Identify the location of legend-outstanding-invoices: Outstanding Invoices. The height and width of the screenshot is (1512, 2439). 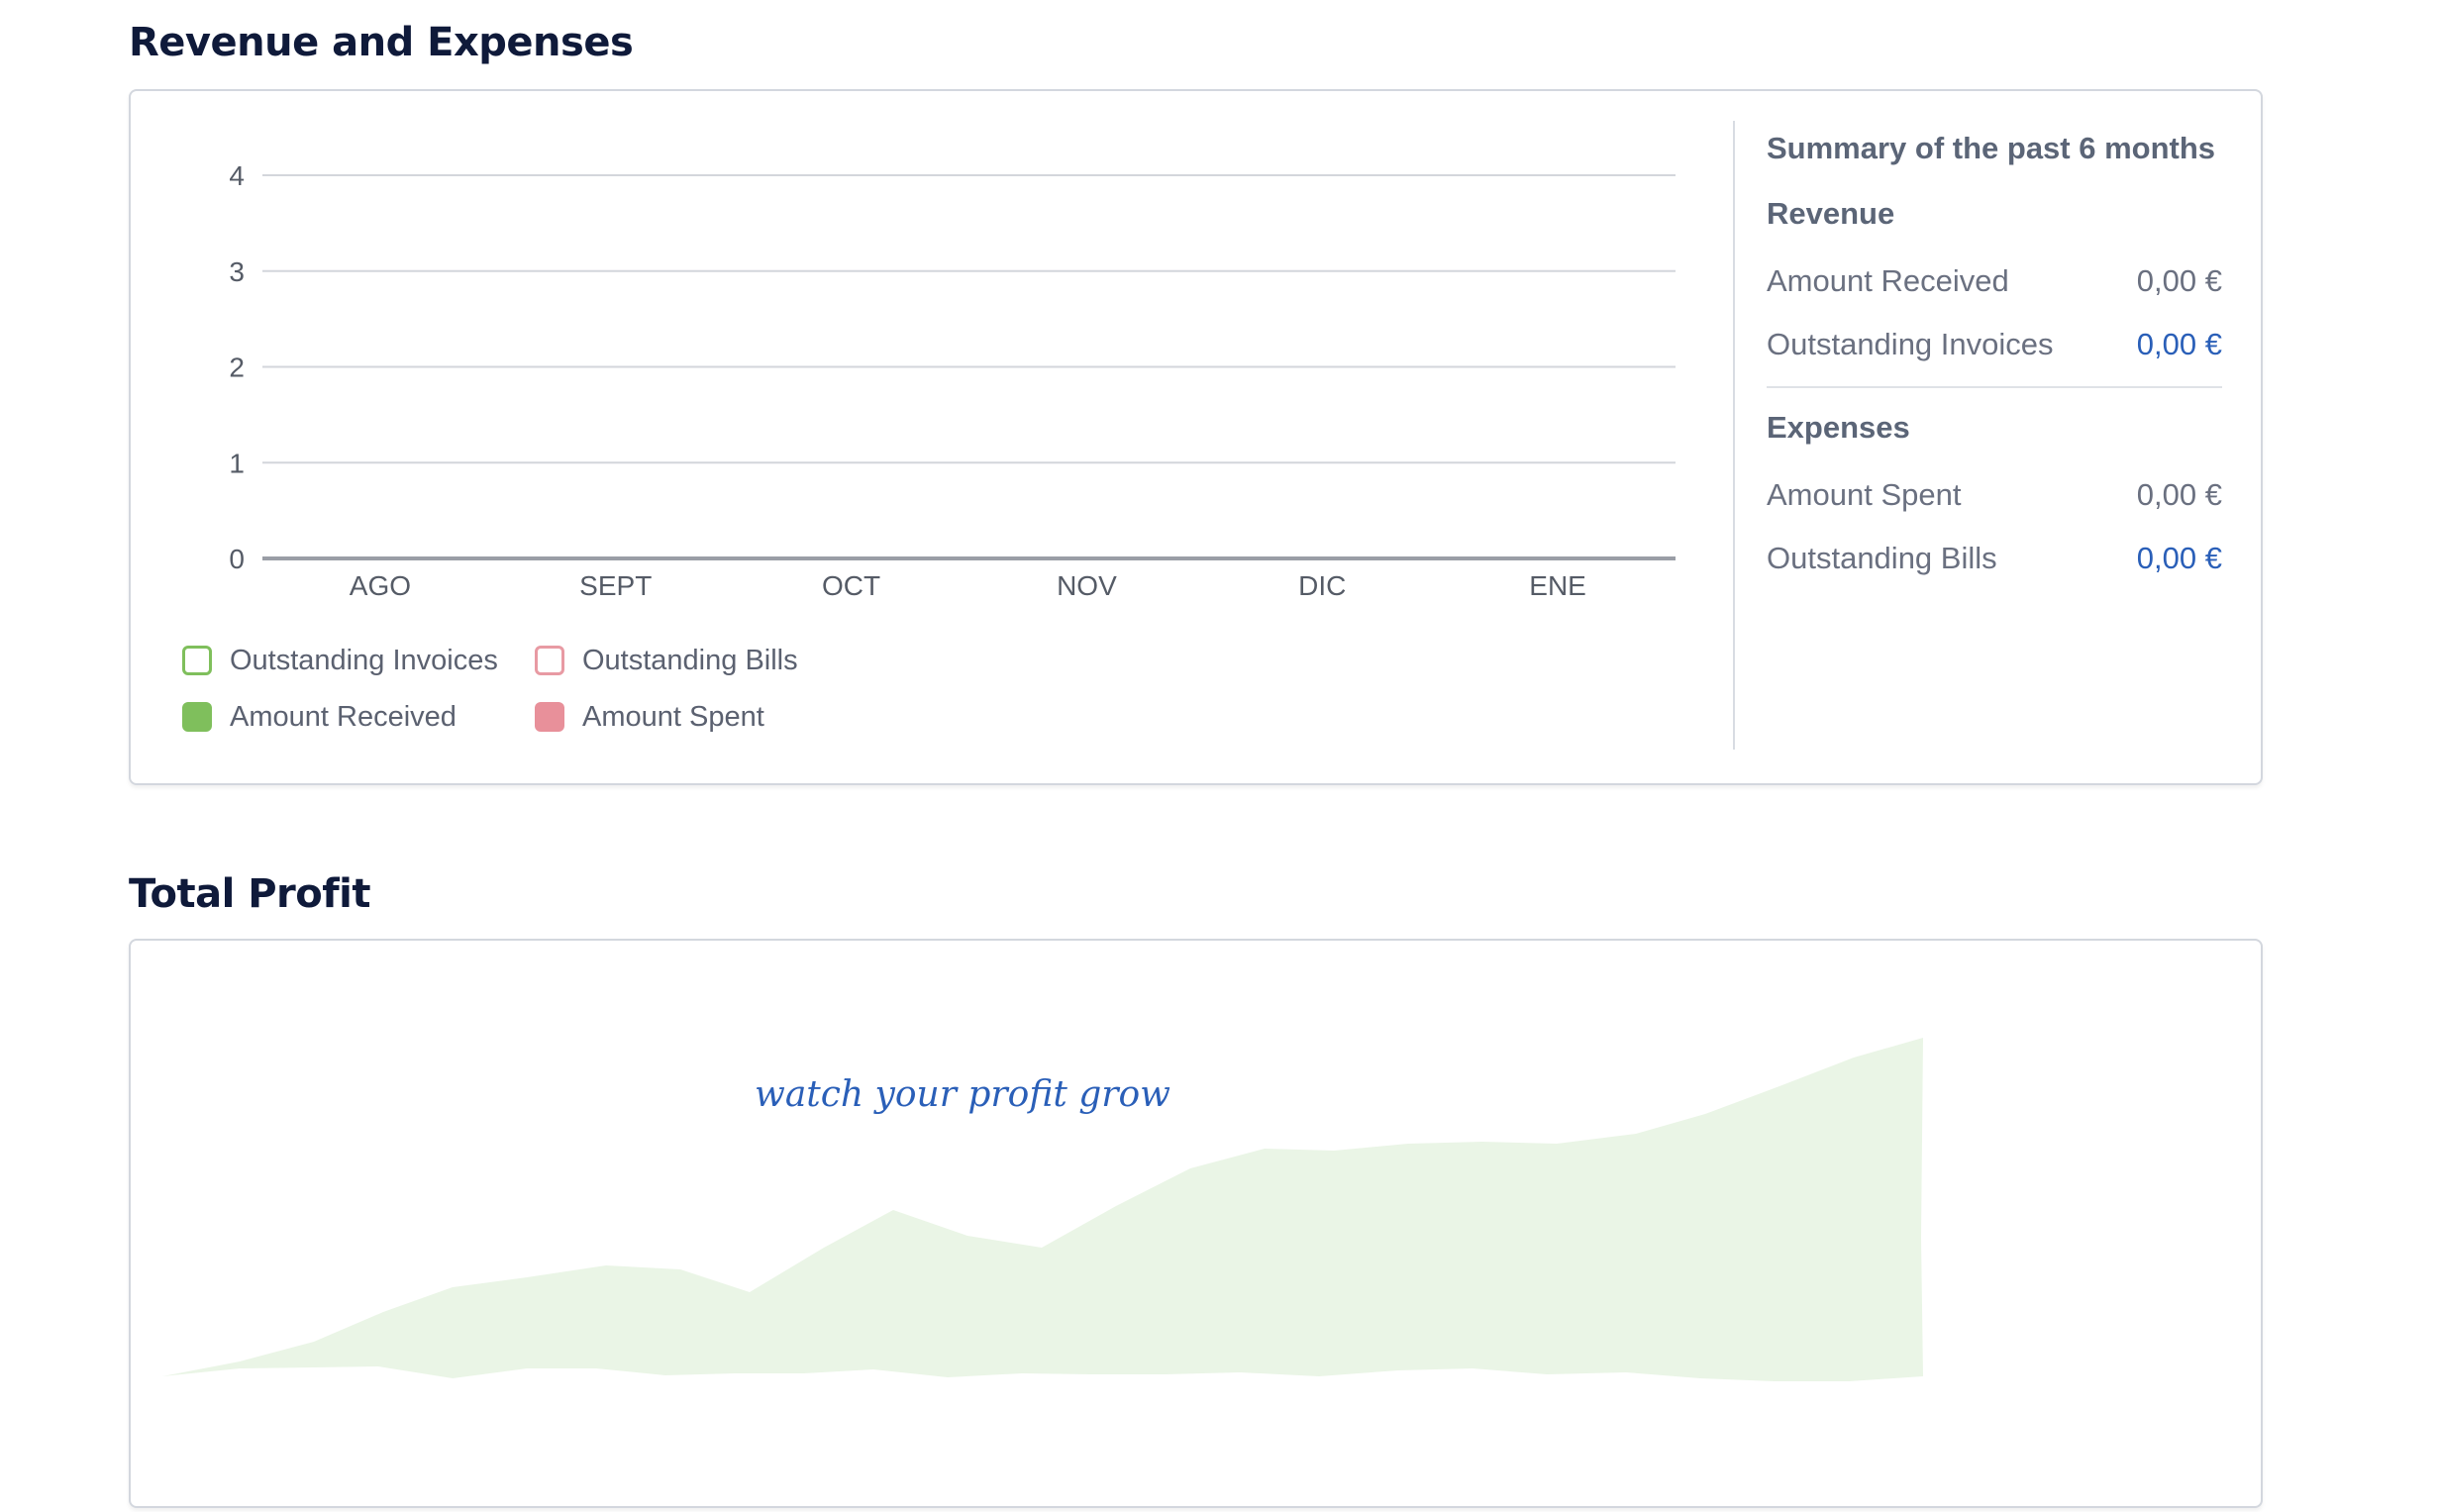
(340, 660).